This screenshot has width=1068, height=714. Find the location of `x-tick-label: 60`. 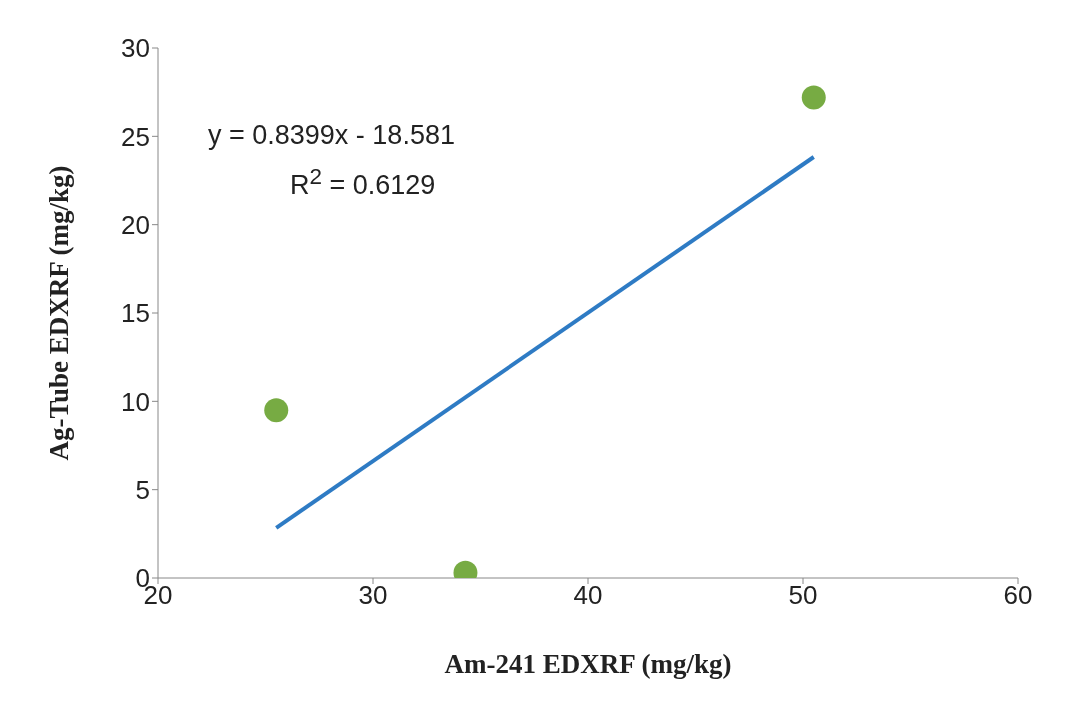

x-tick-label: 60 is located at coordinates (1018, 595).